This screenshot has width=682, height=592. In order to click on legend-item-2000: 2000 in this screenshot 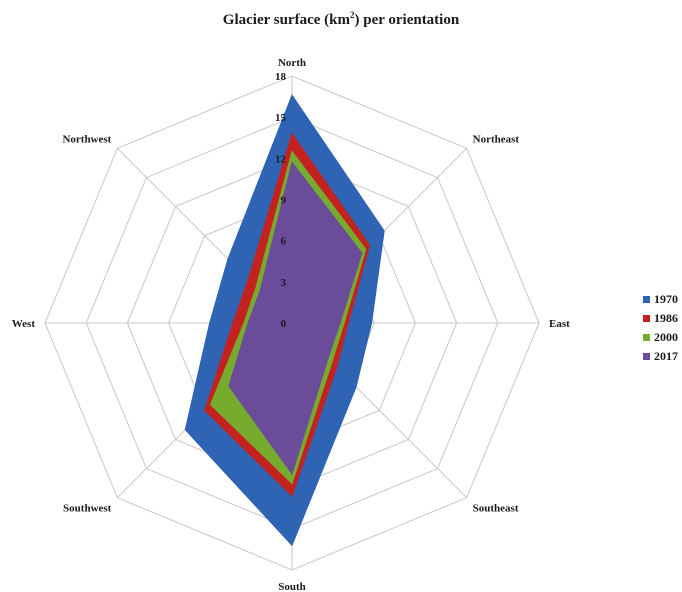, I will do `click(662, 337)`.